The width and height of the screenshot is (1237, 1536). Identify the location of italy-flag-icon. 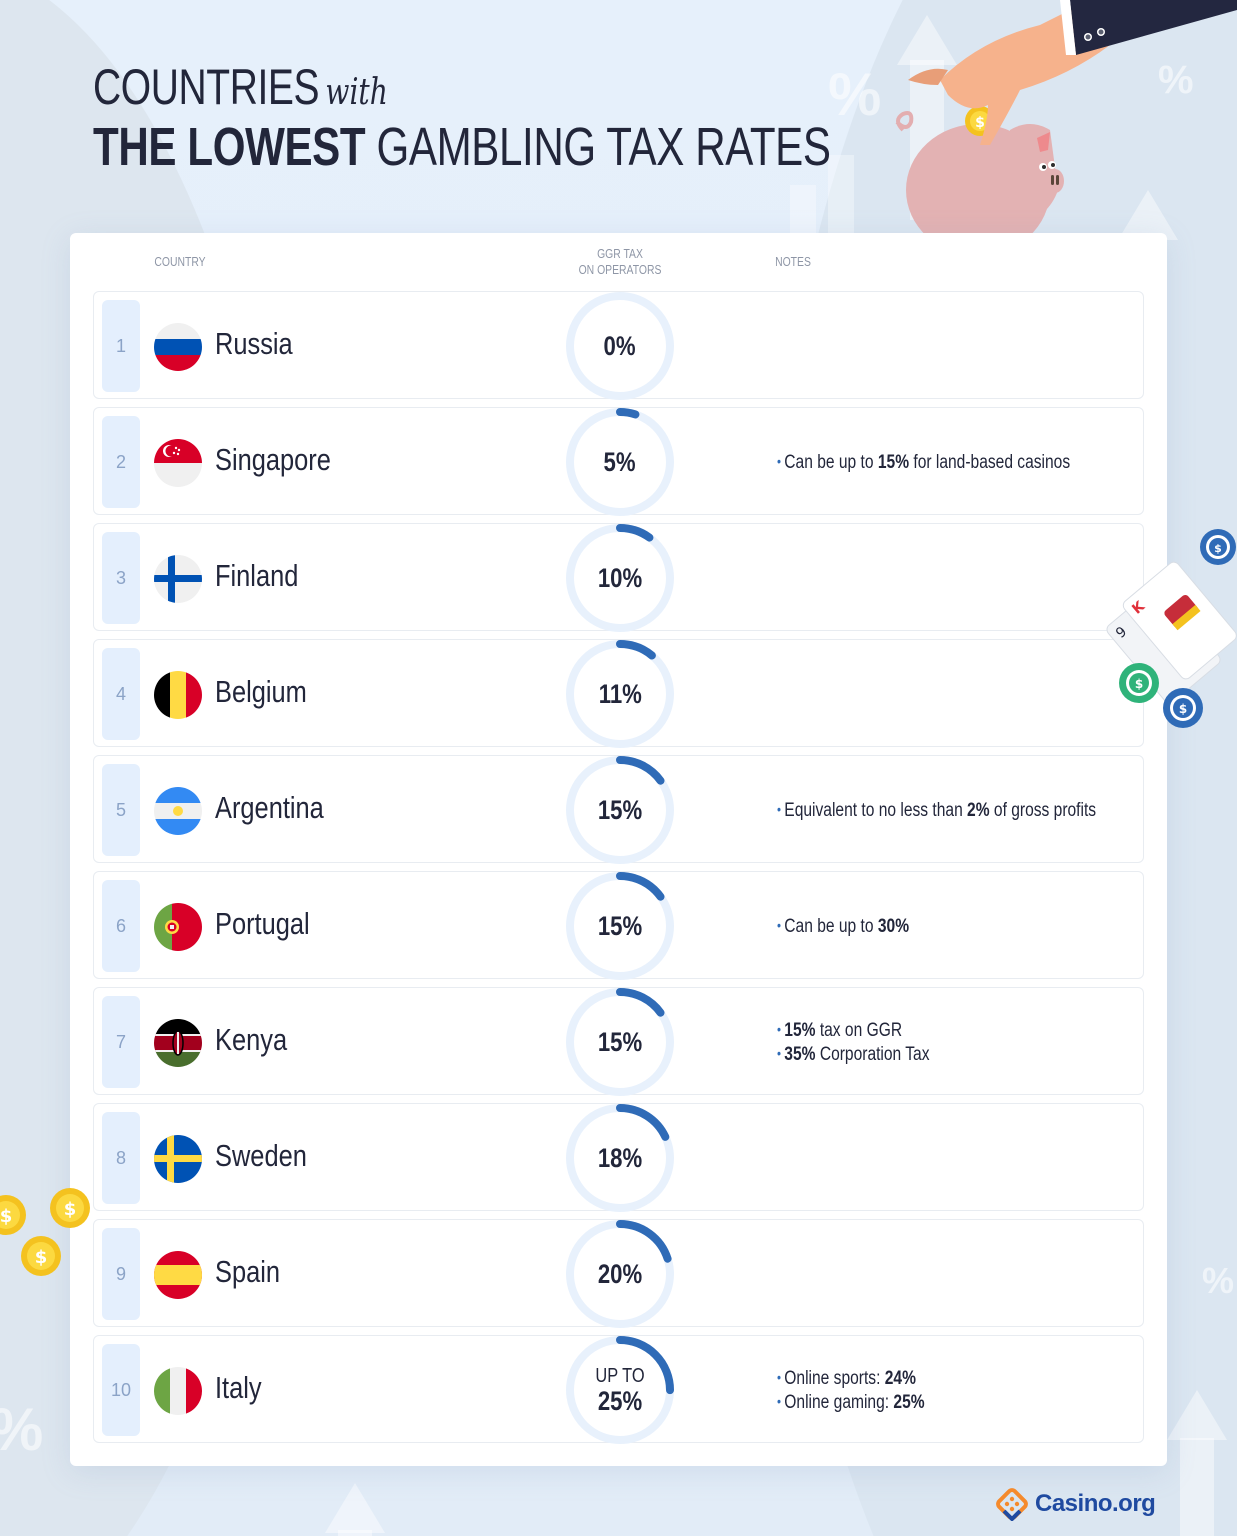
(178, 1391).